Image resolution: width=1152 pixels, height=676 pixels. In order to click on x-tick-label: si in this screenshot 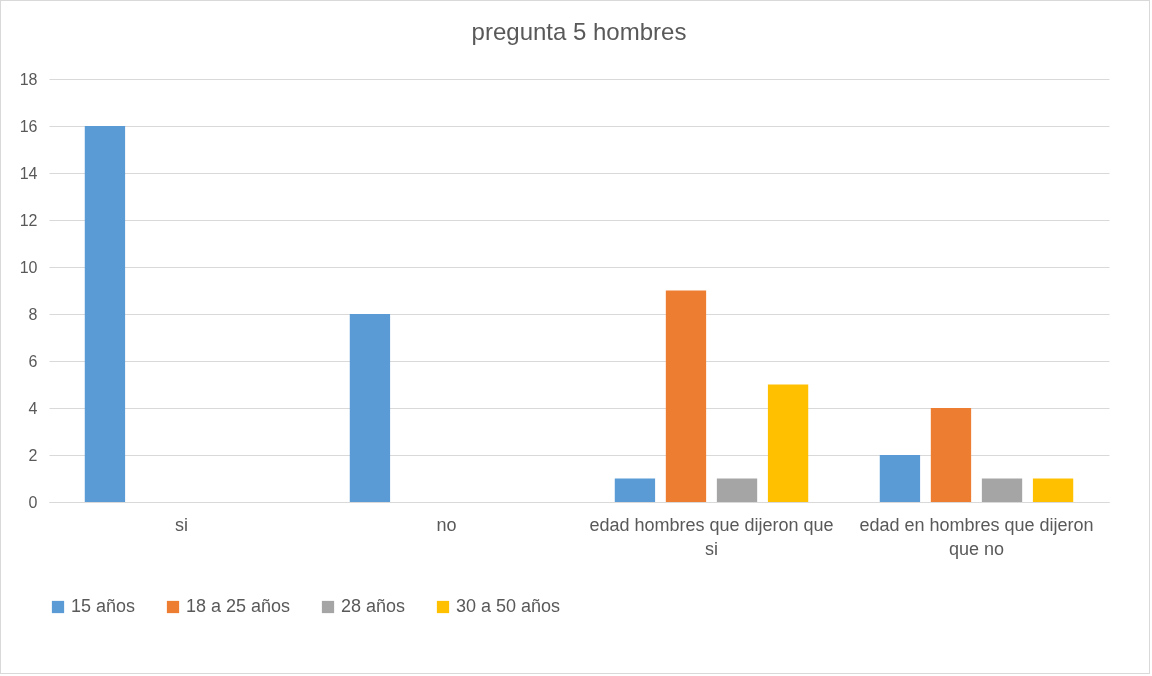, I will do `click(181, 524)`.